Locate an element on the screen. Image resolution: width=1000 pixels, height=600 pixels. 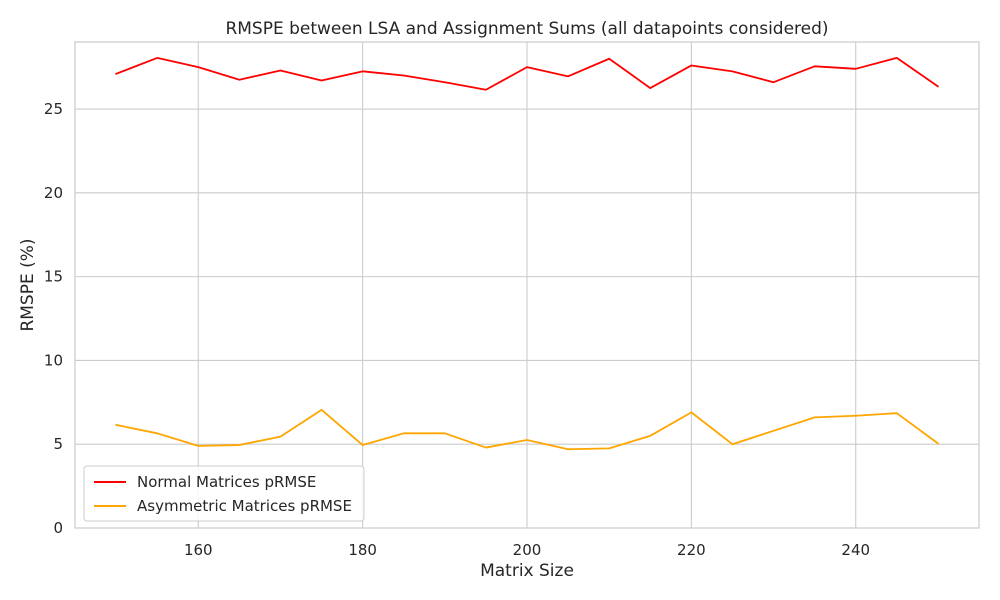
x-tick-label: 160 is located at coordinates (198, 550).